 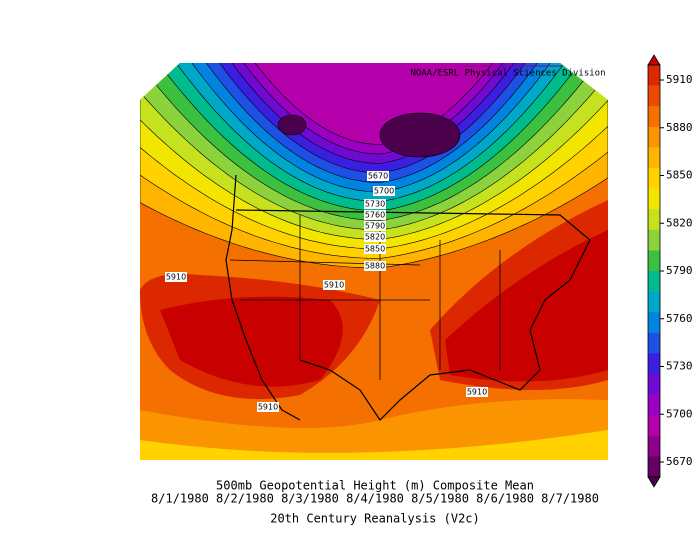 I want to click on colorbar: 5910 5880 5850 5820 5790 5760 5730 5700 5670, so click(x=670, y=271).